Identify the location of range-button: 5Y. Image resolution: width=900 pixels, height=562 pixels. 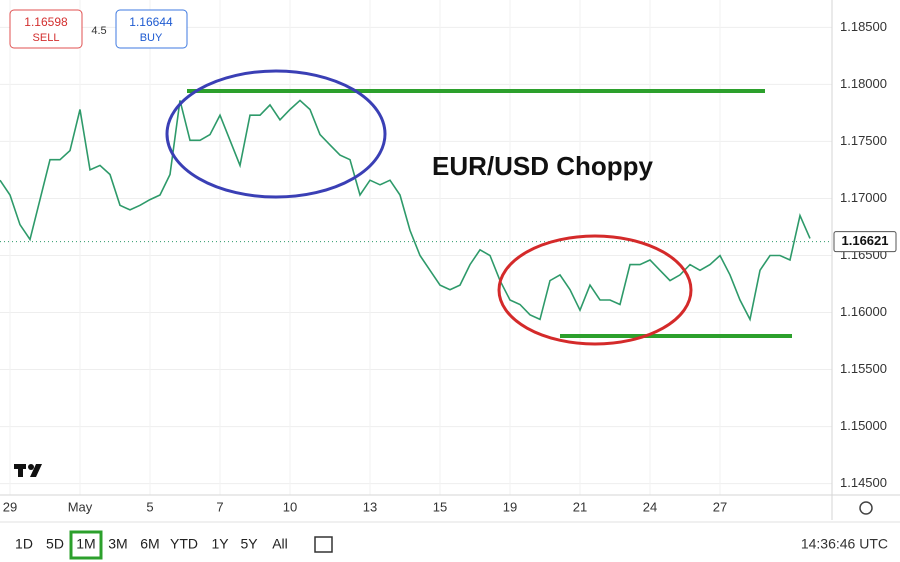
(249, 544).